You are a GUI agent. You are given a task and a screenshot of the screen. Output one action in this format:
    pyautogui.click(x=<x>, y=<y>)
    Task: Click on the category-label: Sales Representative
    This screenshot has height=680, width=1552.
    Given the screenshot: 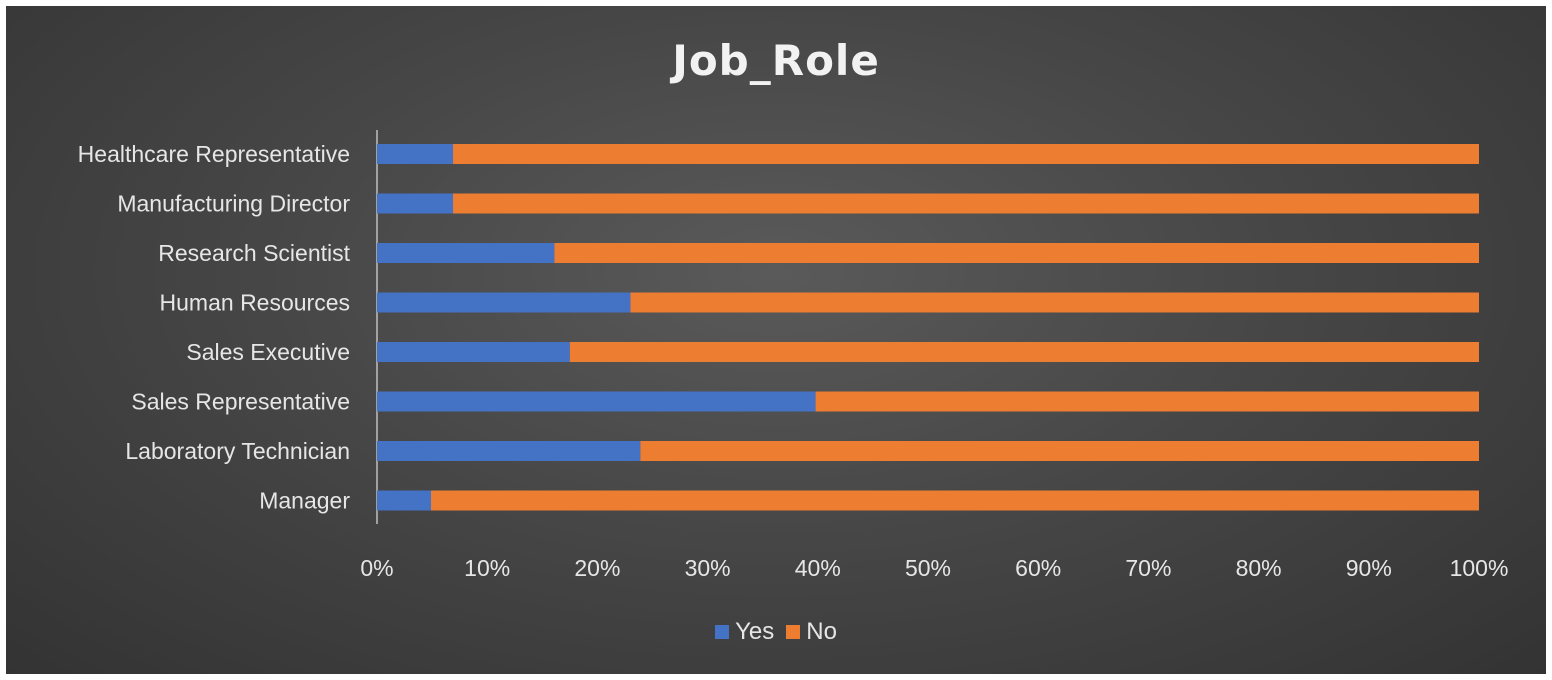 What is the action you would take?
    pyautogui.click(x=240, y=402)
    